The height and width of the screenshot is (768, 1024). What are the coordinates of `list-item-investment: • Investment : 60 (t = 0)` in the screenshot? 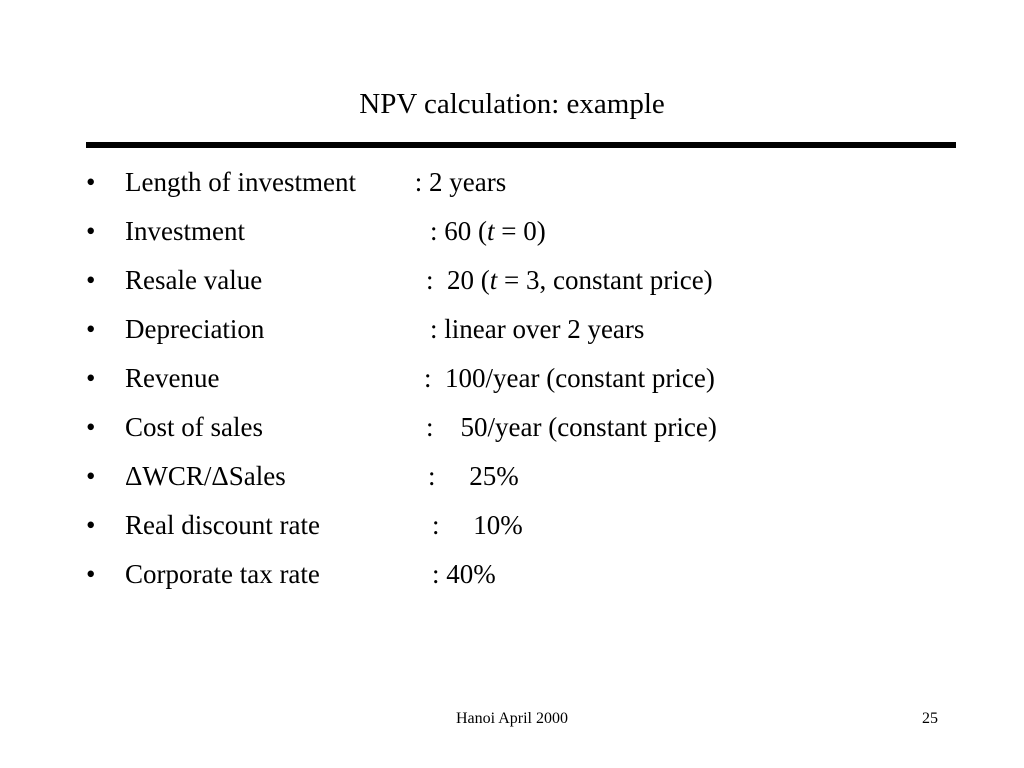 It's located at (526, 233).